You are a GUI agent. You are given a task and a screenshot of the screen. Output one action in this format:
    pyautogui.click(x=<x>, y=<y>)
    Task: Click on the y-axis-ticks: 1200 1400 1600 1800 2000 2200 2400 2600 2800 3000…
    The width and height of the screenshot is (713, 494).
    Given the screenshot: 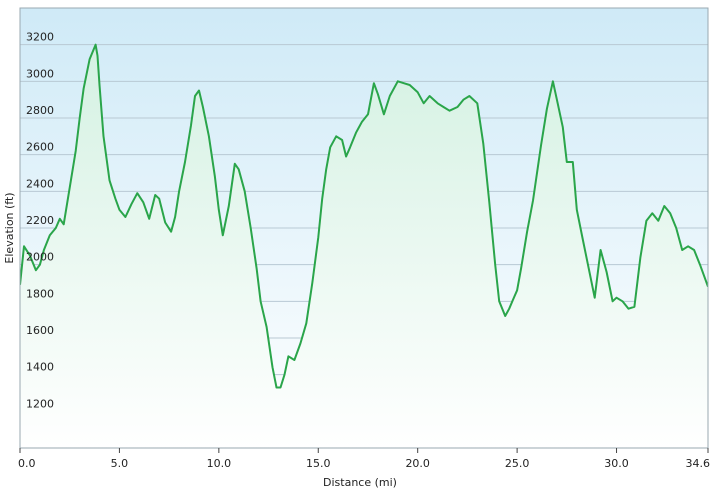 What is the action you would take?
    pyautogui.click(x=40, y=221)
    